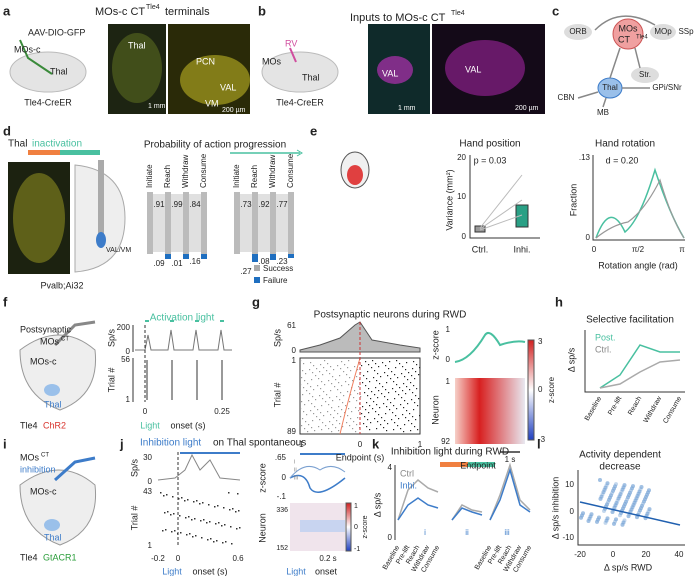  Describe the element at coordinates (256, 301) in the screenshot. I see `panel-letter: g` at that location.